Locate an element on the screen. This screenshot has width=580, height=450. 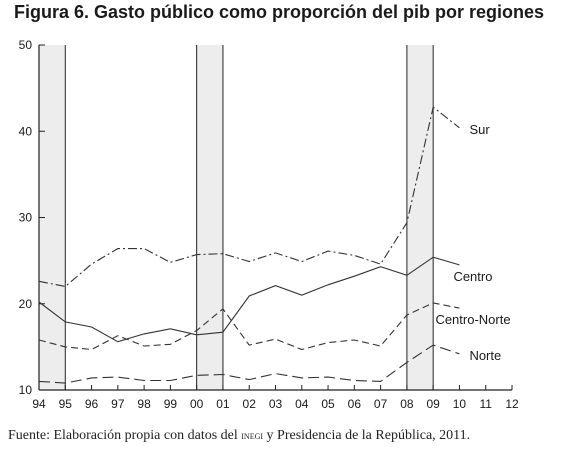
x-tick-label-05: 05 is located at coordinates (328, 404).